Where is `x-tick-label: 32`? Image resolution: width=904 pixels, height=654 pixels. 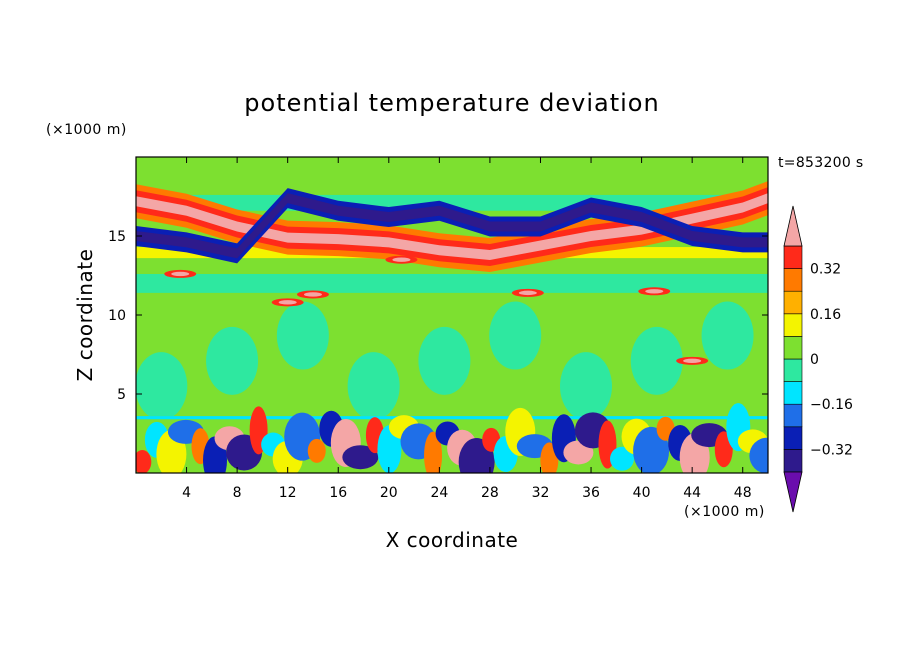 x-tick-label: 32 is located at coordinates (541, 493).